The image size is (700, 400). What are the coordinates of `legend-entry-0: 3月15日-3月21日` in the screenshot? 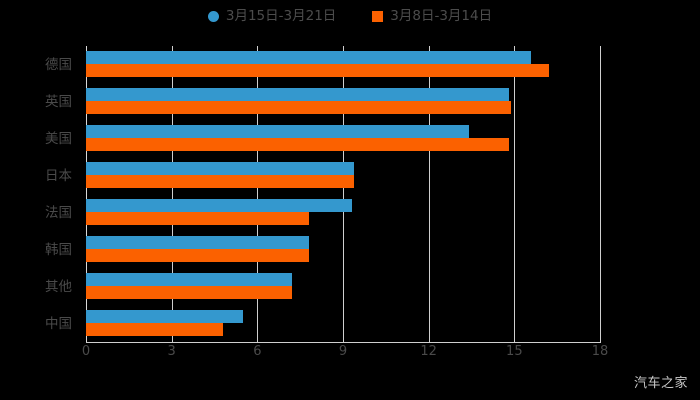 It's located at (272, 16).